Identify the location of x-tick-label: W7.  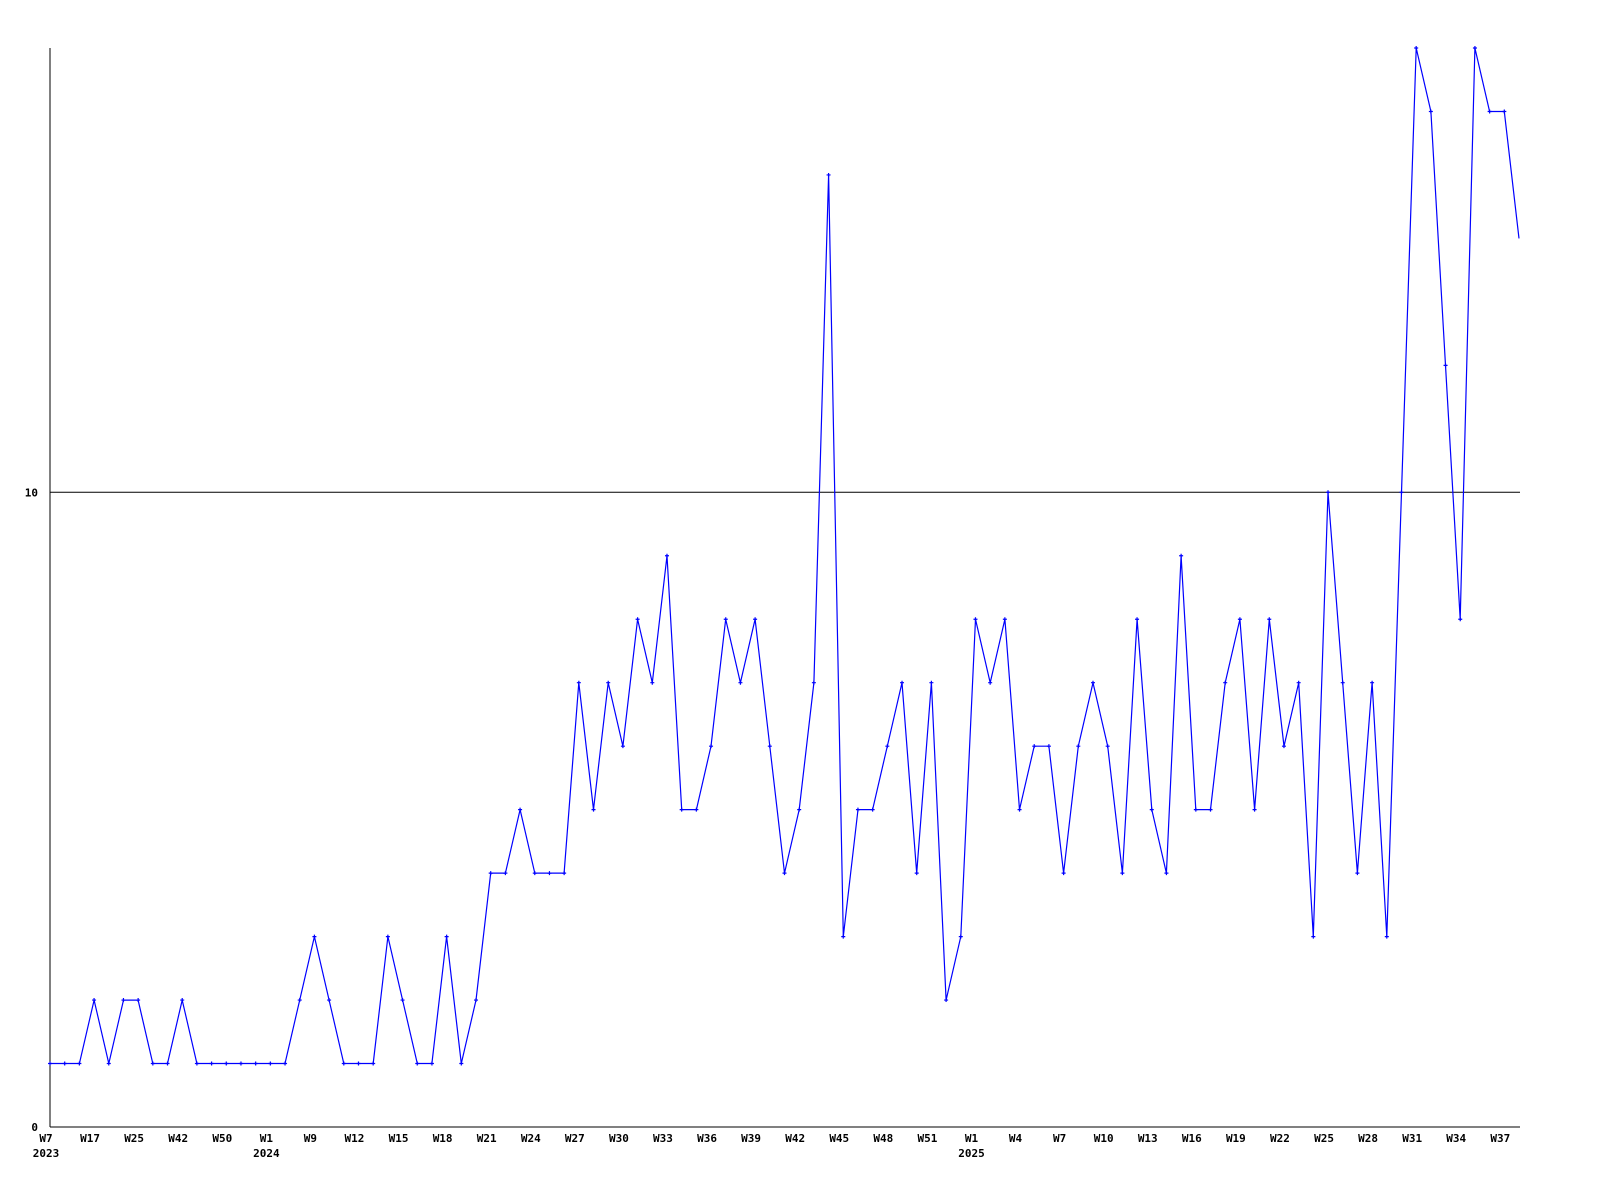
(1059, 1138).